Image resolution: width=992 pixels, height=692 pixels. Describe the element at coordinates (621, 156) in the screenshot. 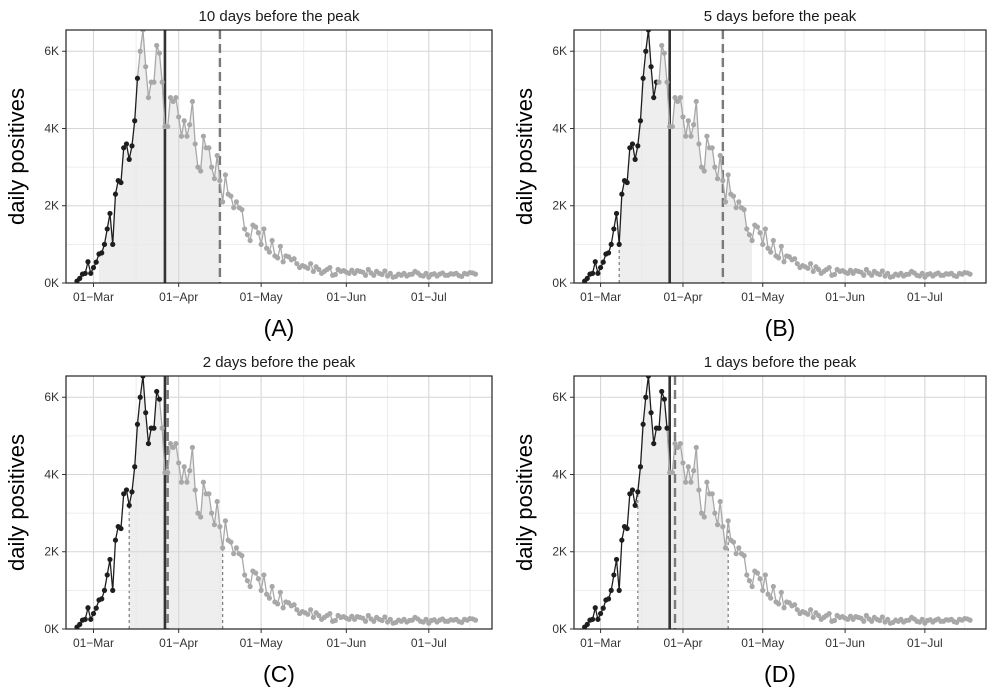

I see `observed-series-line` at that location.